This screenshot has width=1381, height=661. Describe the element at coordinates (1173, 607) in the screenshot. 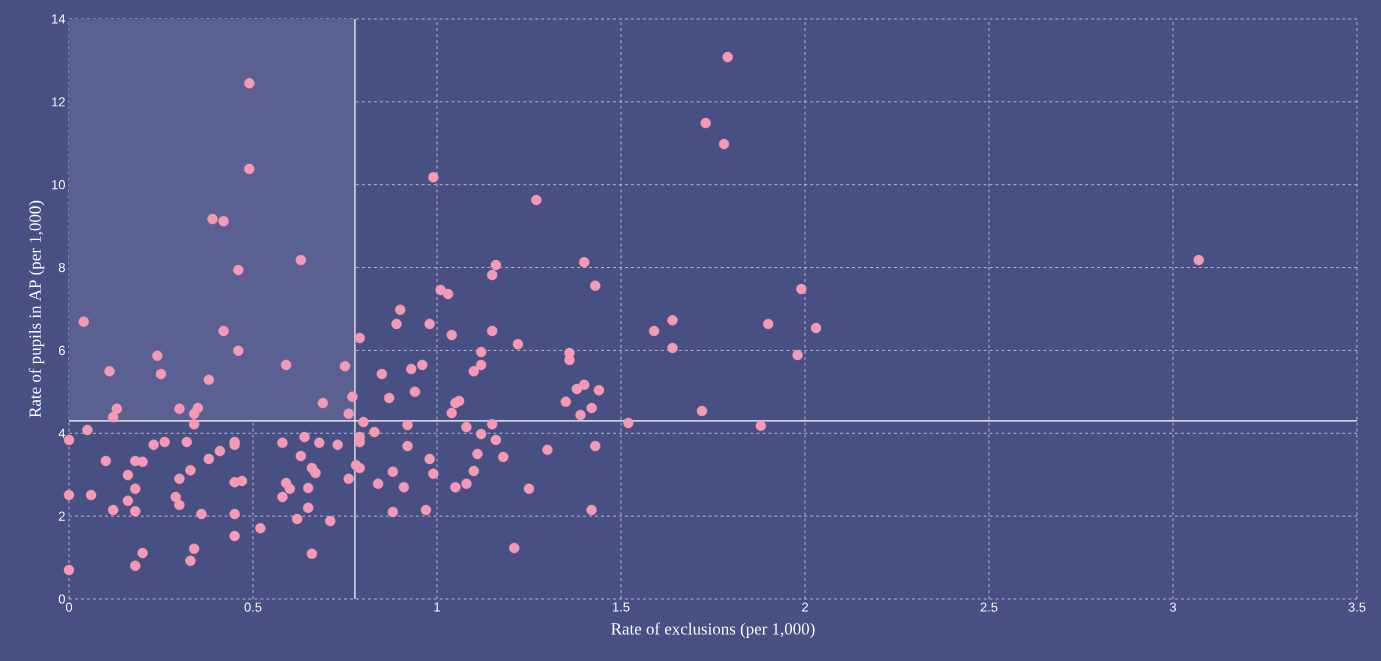

I see `x-tick-label: 3` at that location.